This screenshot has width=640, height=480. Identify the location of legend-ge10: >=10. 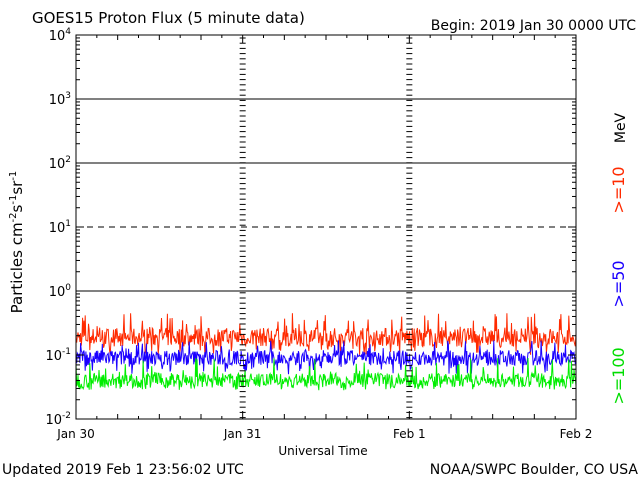
(618, 189).